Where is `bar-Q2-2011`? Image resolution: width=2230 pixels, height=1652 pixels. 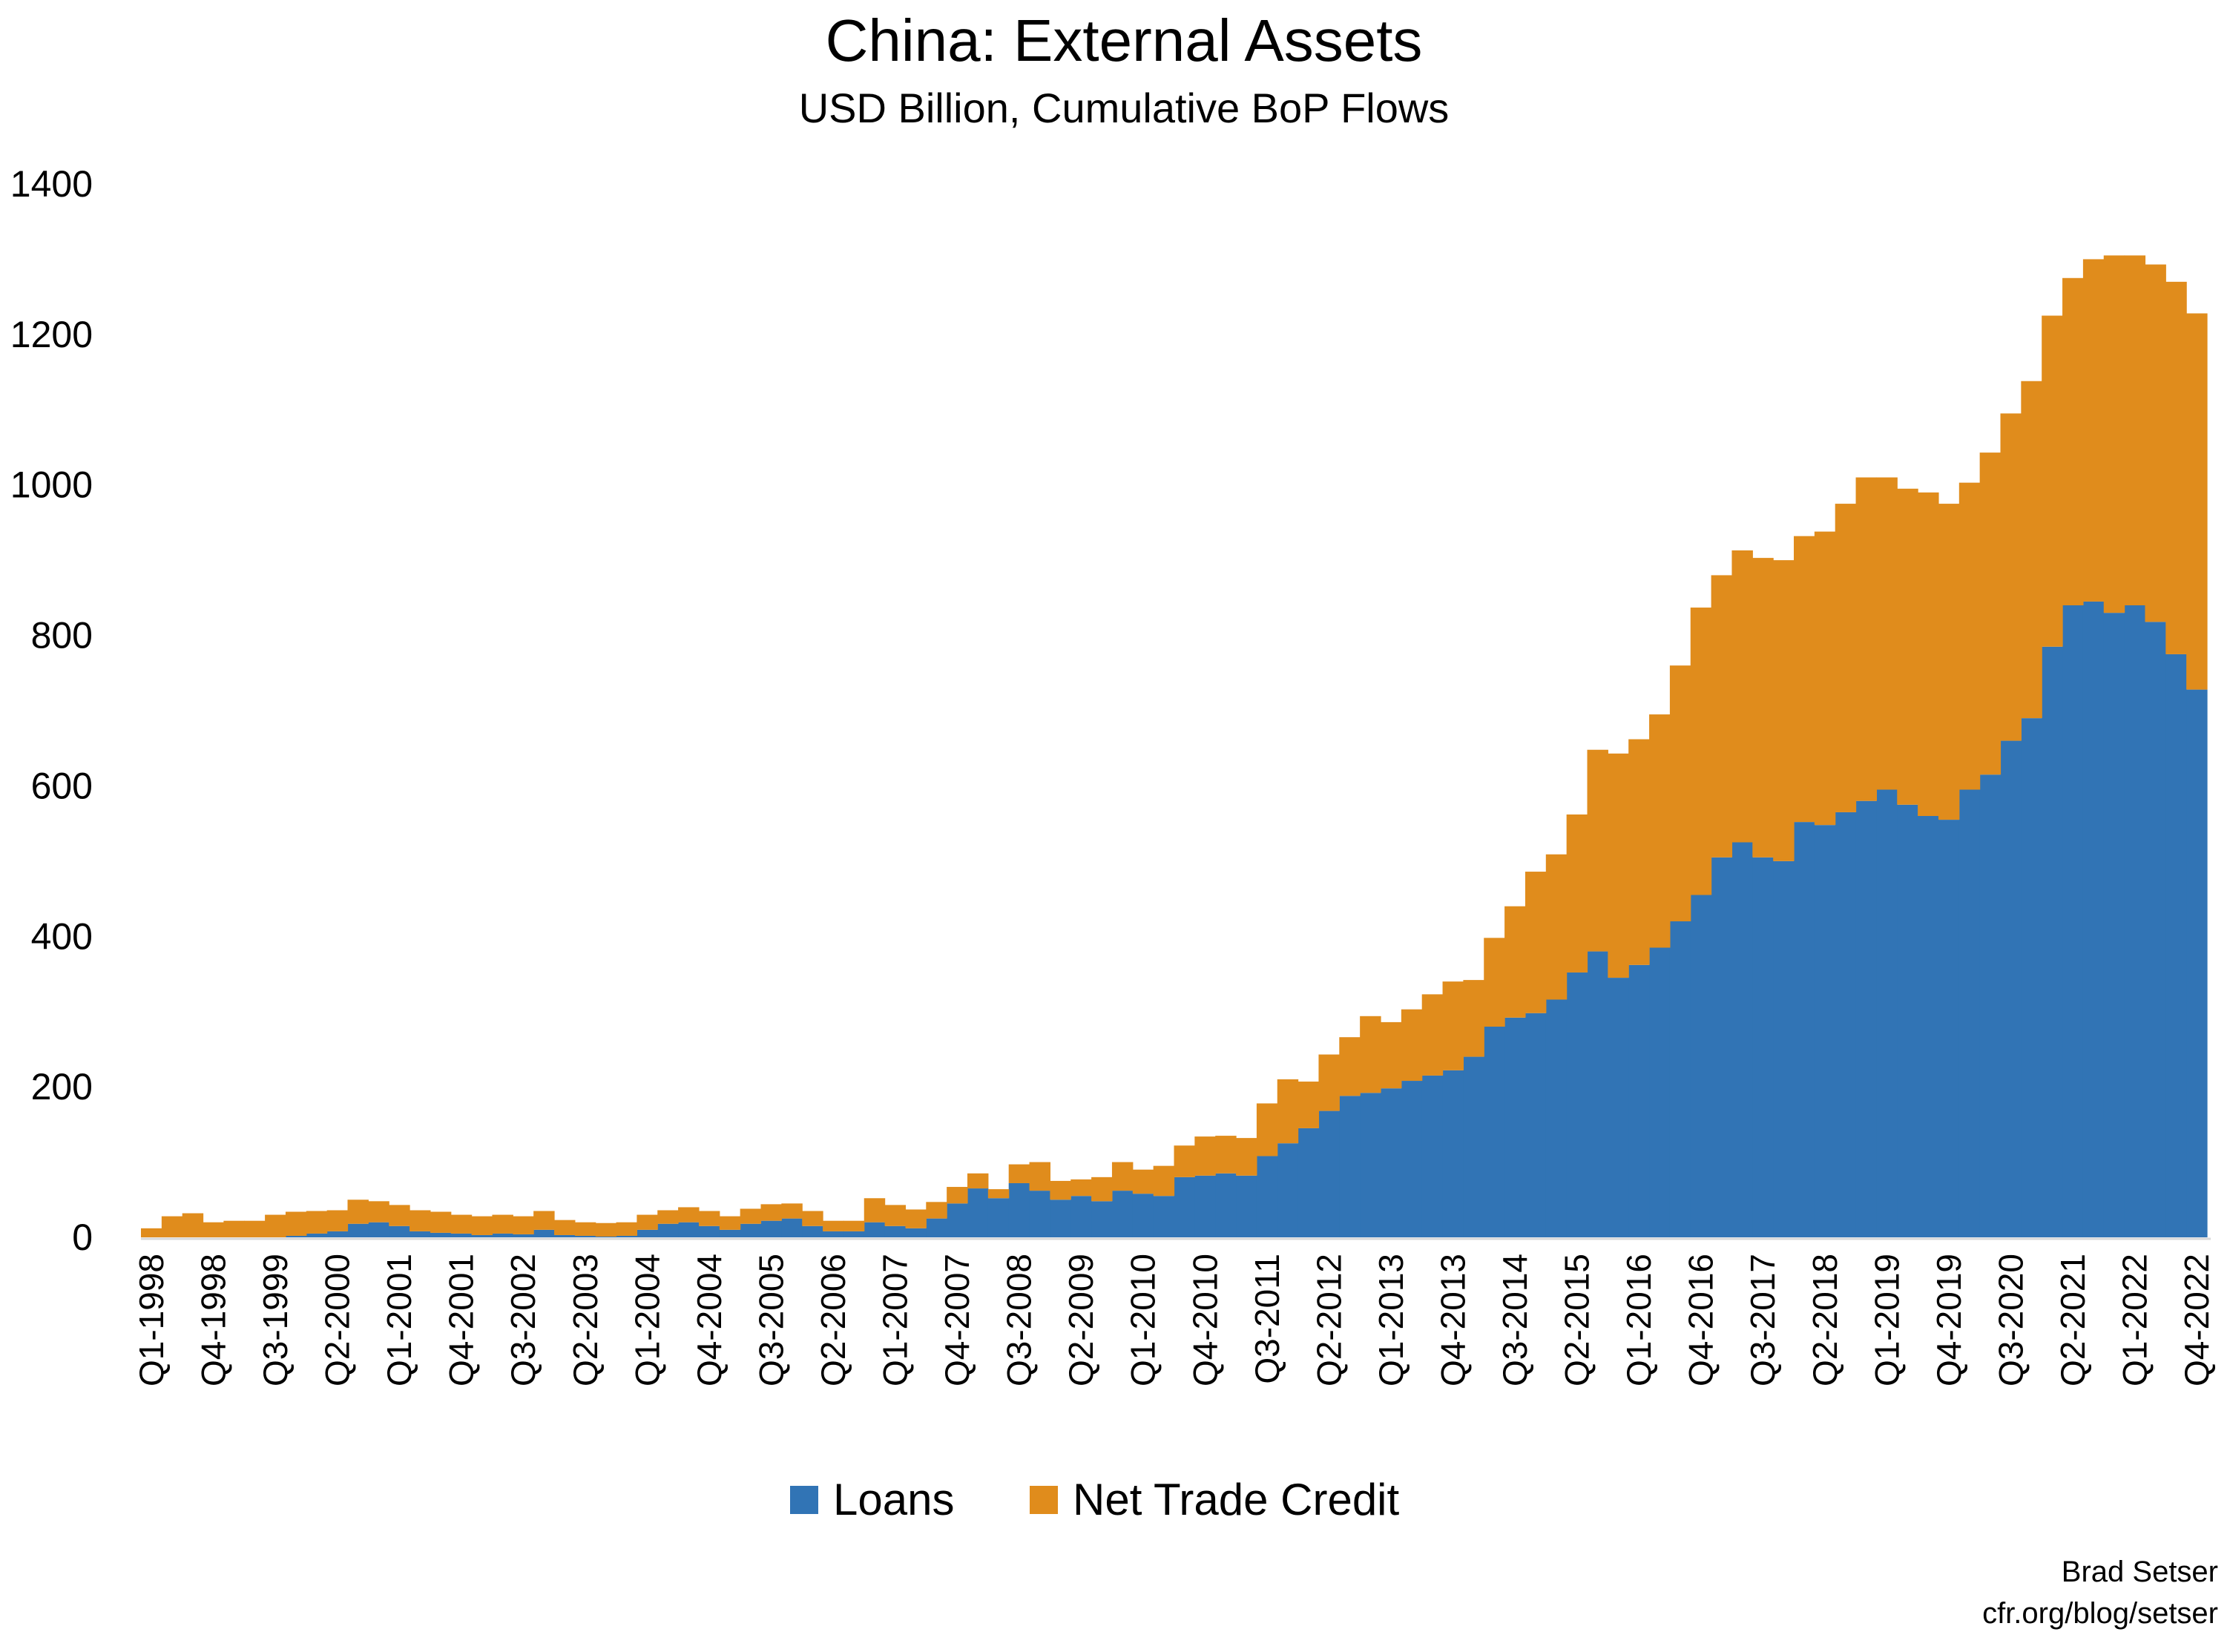
bar-Q2-2011 is located at coordinates (1246, 1157).